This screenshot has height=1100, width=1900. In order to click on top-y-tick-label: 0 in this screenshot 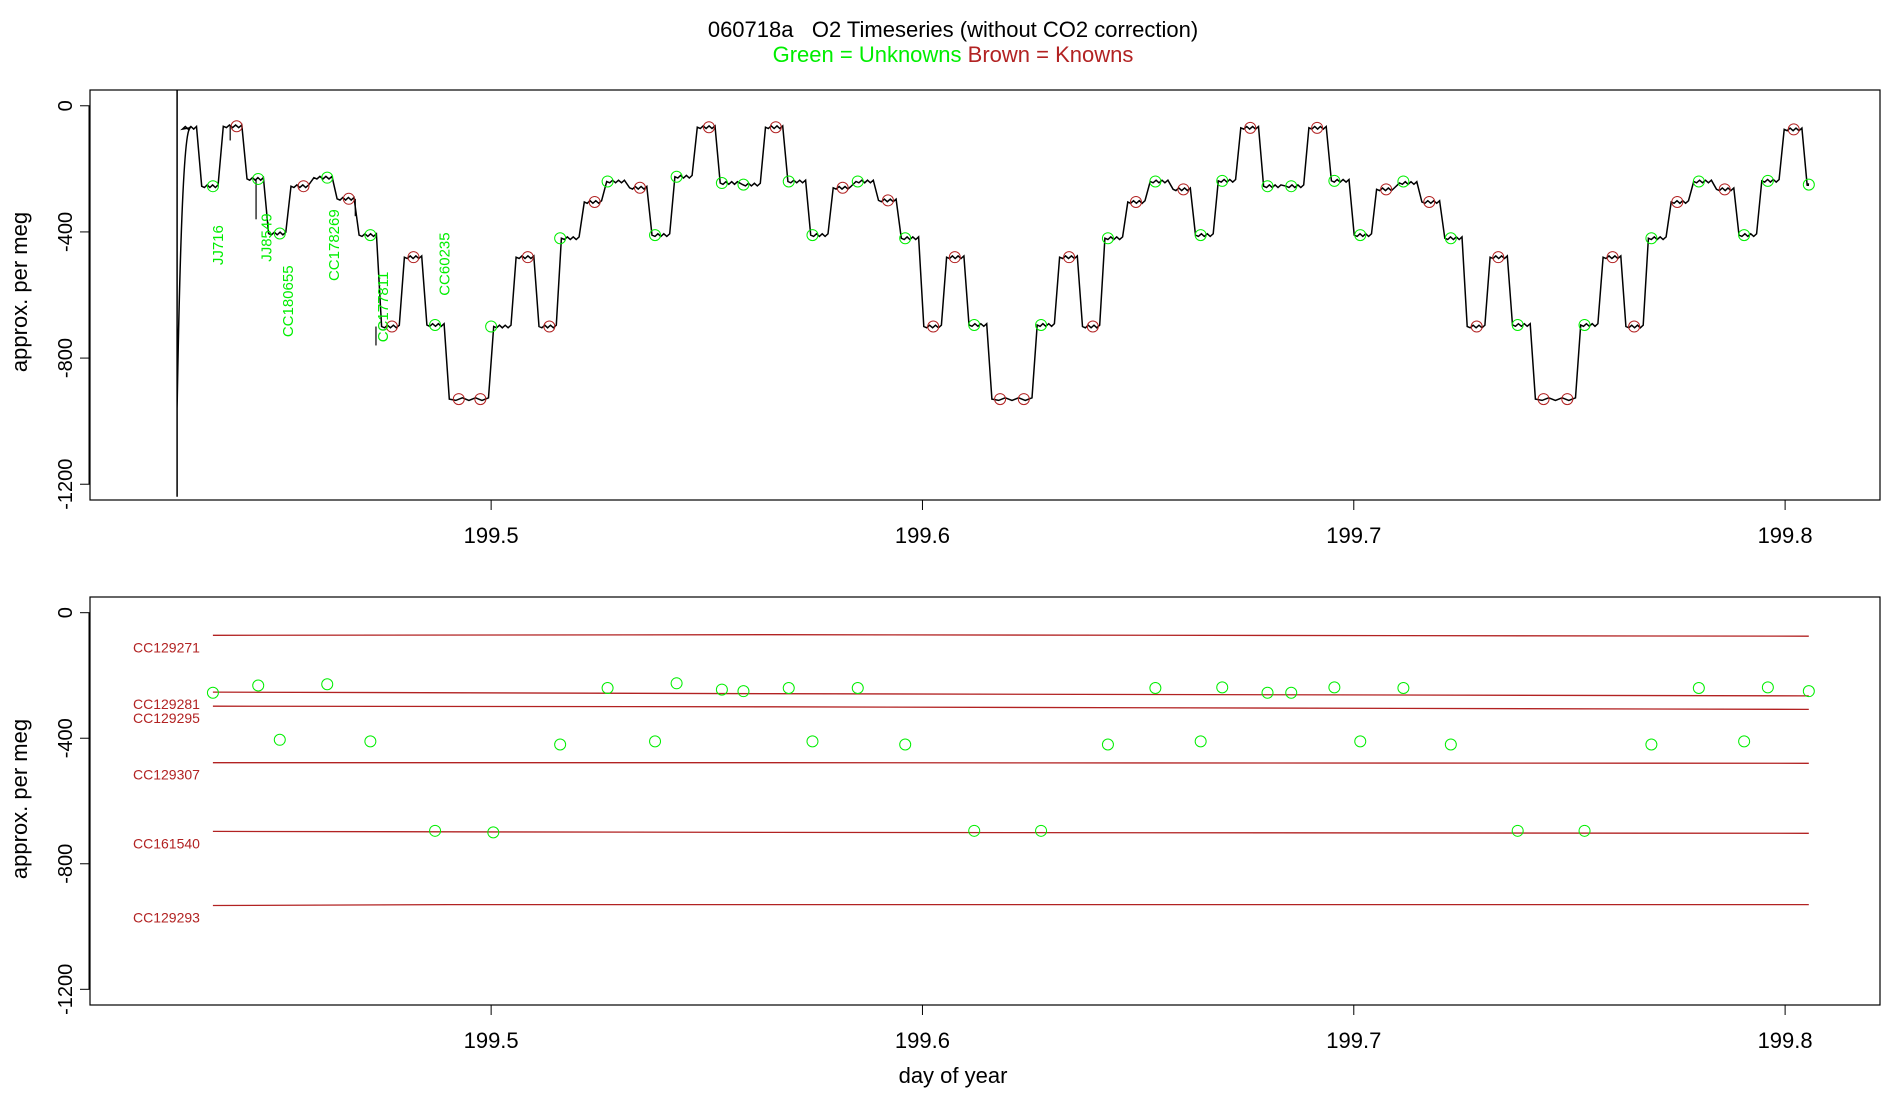, I will do `click(66, 105)`.